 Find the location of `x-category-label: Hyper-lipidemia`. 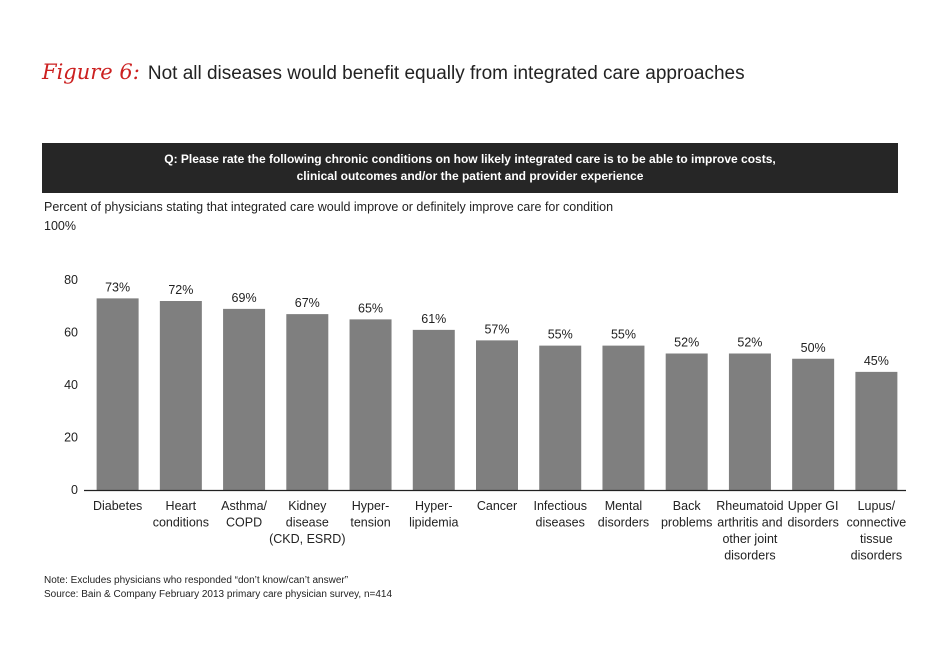

x-category-label: Hyper-lipidemia is located at coordinates (433, 514).